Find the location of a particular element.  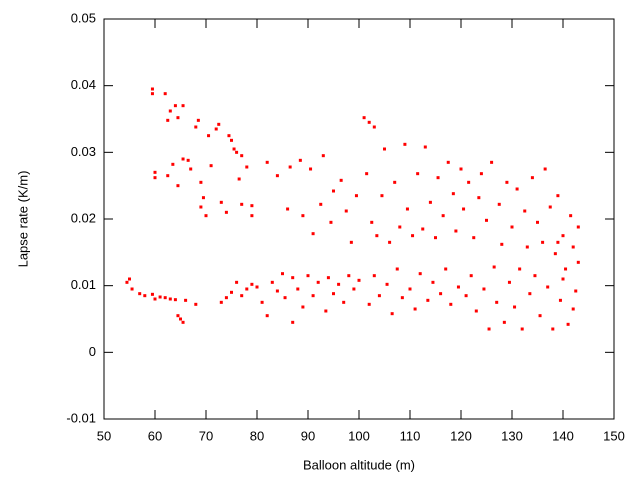

y-tick-label: 0.05 is located at coordinates (83, 17).